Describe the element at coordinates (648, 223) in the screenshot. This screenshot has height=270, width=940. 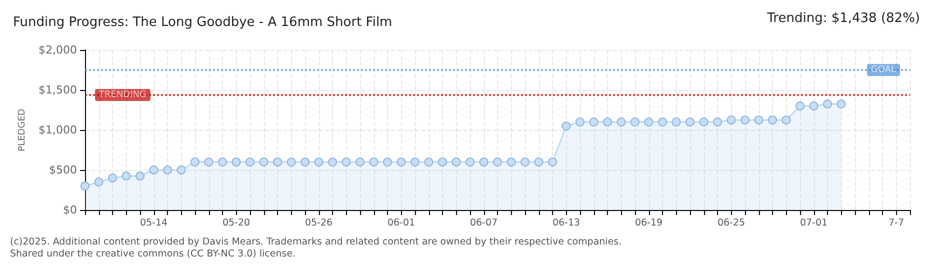
I see `x-tick-label: 06-19` at that location.